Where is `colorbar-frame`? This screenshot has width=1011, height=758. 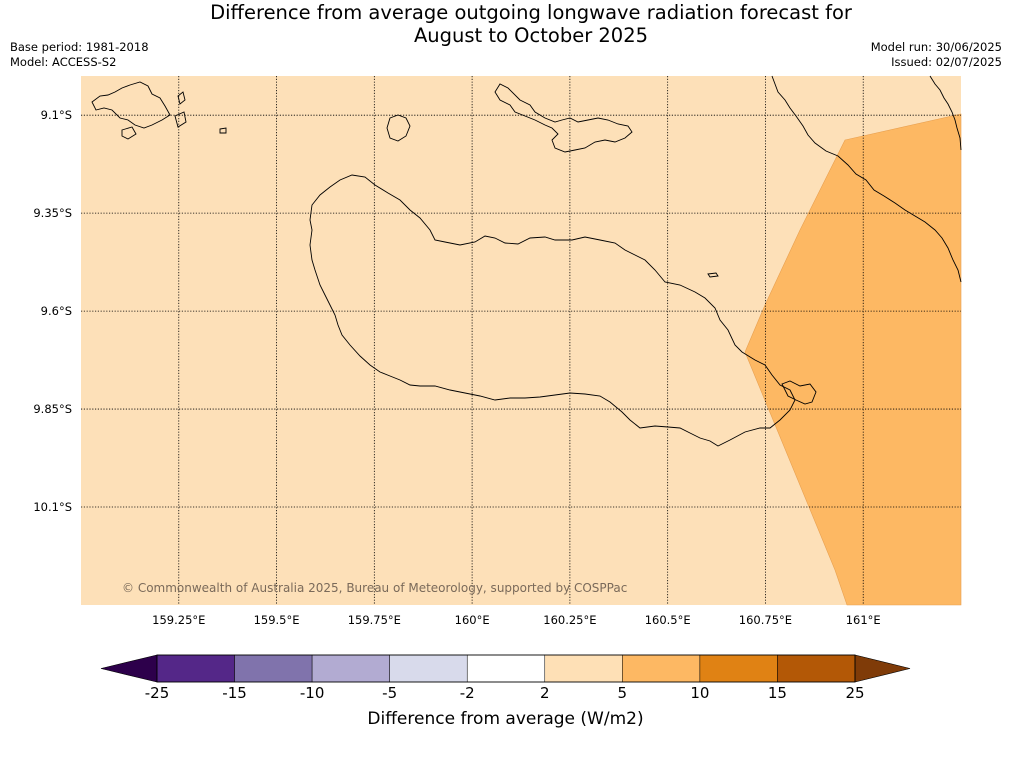
colorbar-frame is located at coordinates (506, 668).